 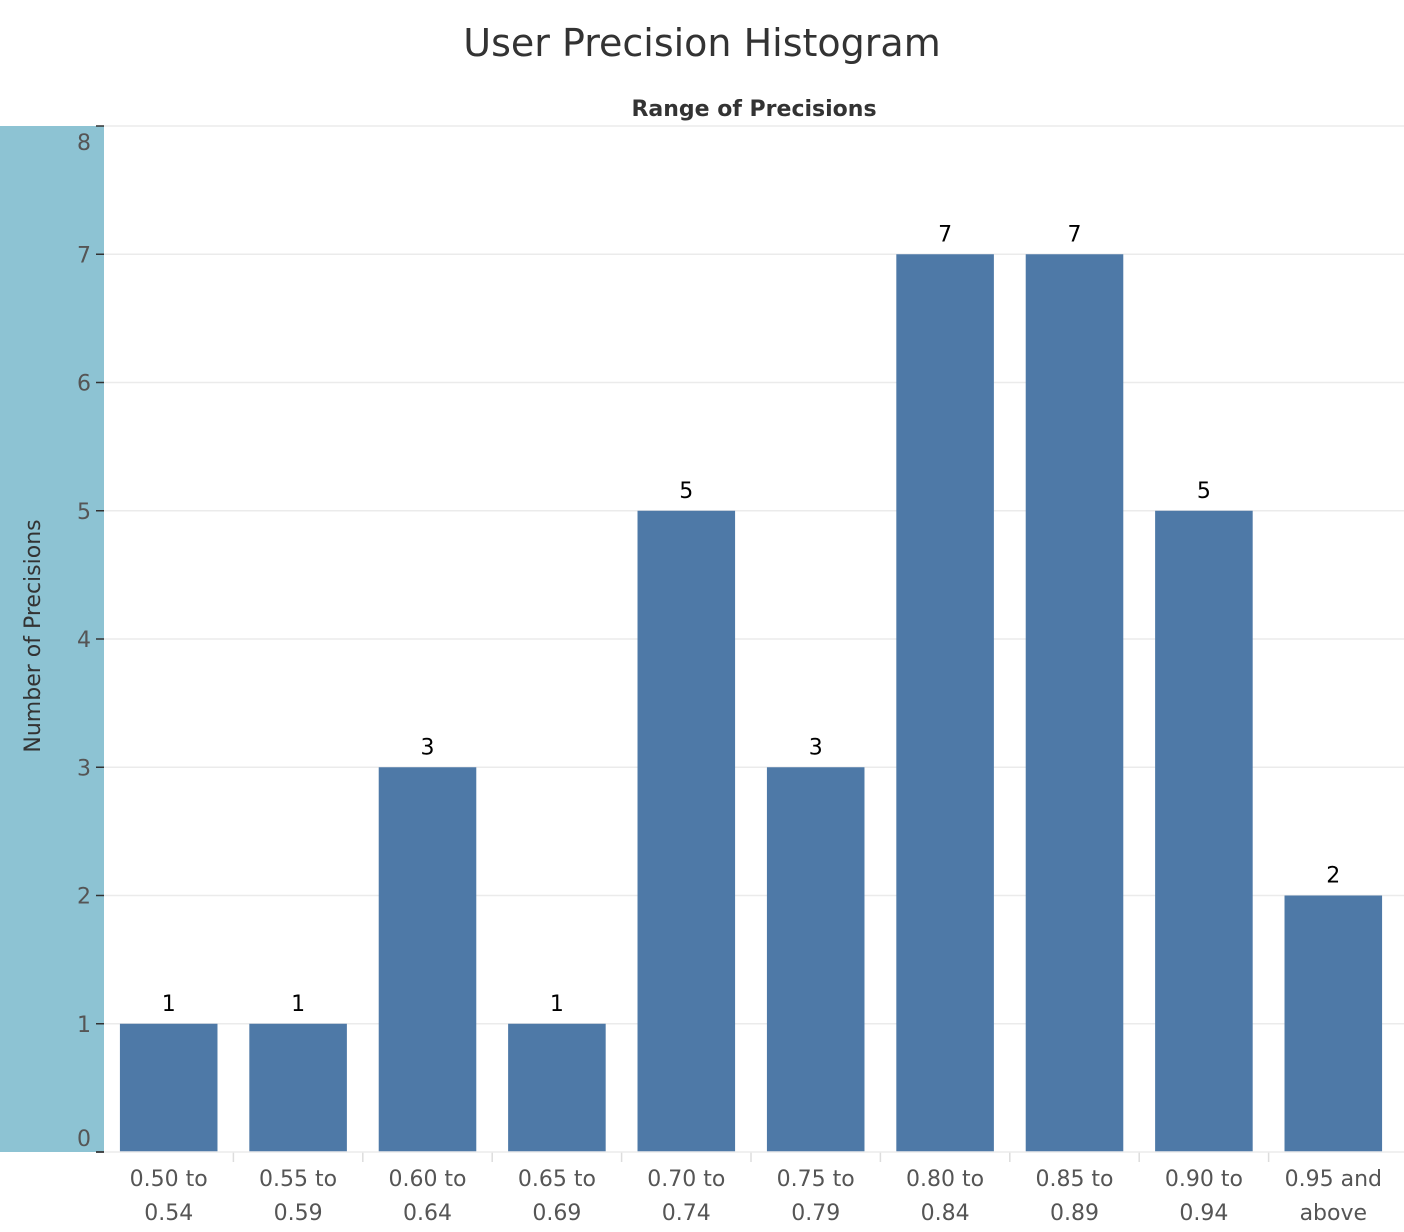 I want to click on x-tick-label: 0.55 to, so click(x=298, y=1179).